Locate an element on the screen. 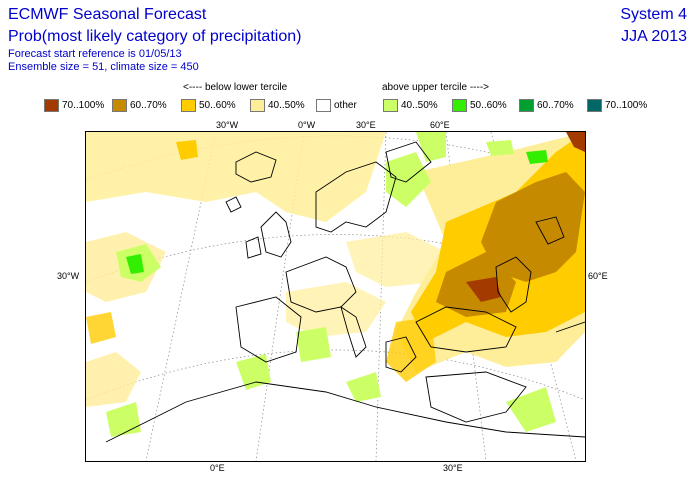  legend-item-below-50-60: 50..60% is located at coordinates (208, 105).